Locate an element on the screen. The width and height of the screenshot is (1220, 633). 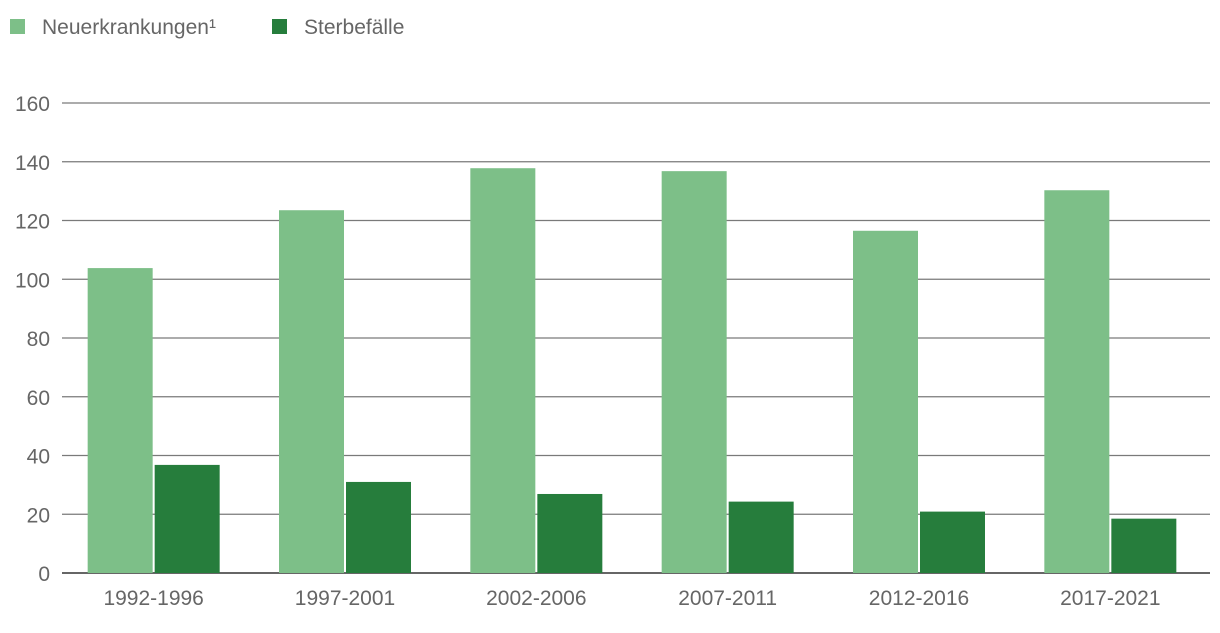
y-tick-label: 80 is located at coordinates (38, 339).